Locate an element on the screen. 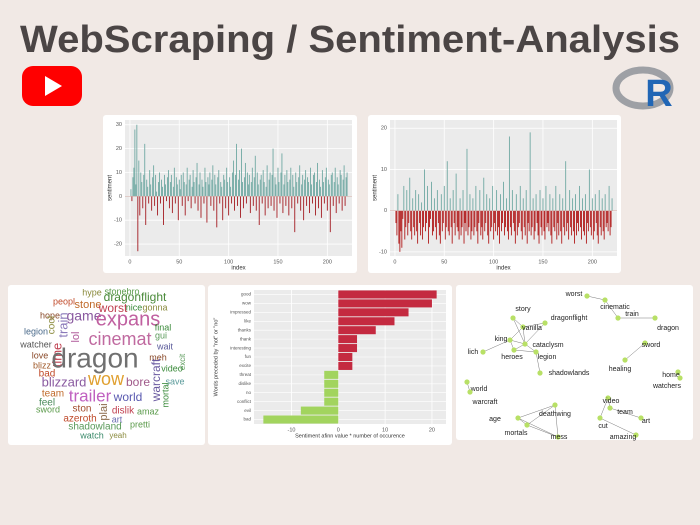 This screenshot has width=700, height=525. node-label: team is located at coordinates (625, 412).